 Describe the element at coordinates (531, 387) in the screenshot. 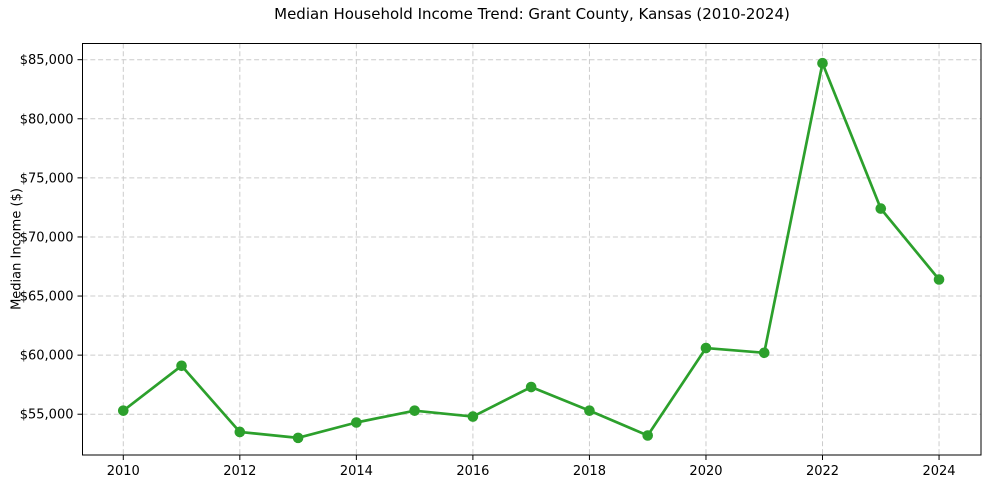

I see `data-point-2017` at that location.